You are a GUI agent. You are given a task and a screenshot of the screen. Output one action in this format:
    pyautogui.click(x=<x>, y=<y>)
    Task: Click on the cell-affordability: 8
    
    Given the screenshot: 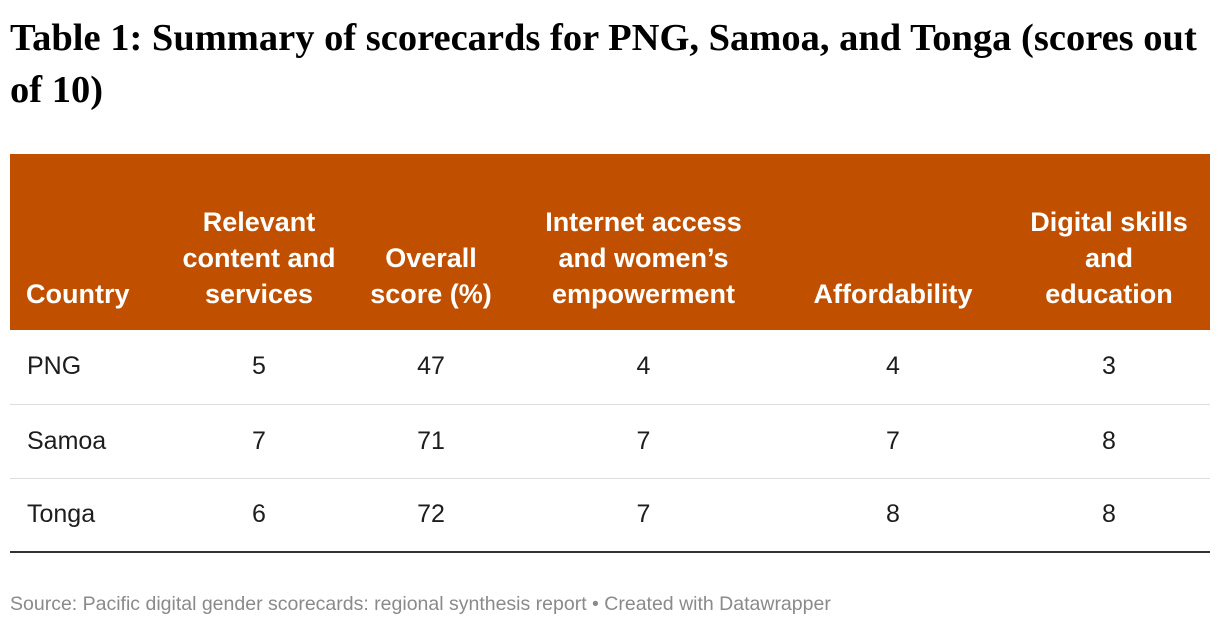 What is the action you would take?
    pyautogui.click(x=893, y=515)
    